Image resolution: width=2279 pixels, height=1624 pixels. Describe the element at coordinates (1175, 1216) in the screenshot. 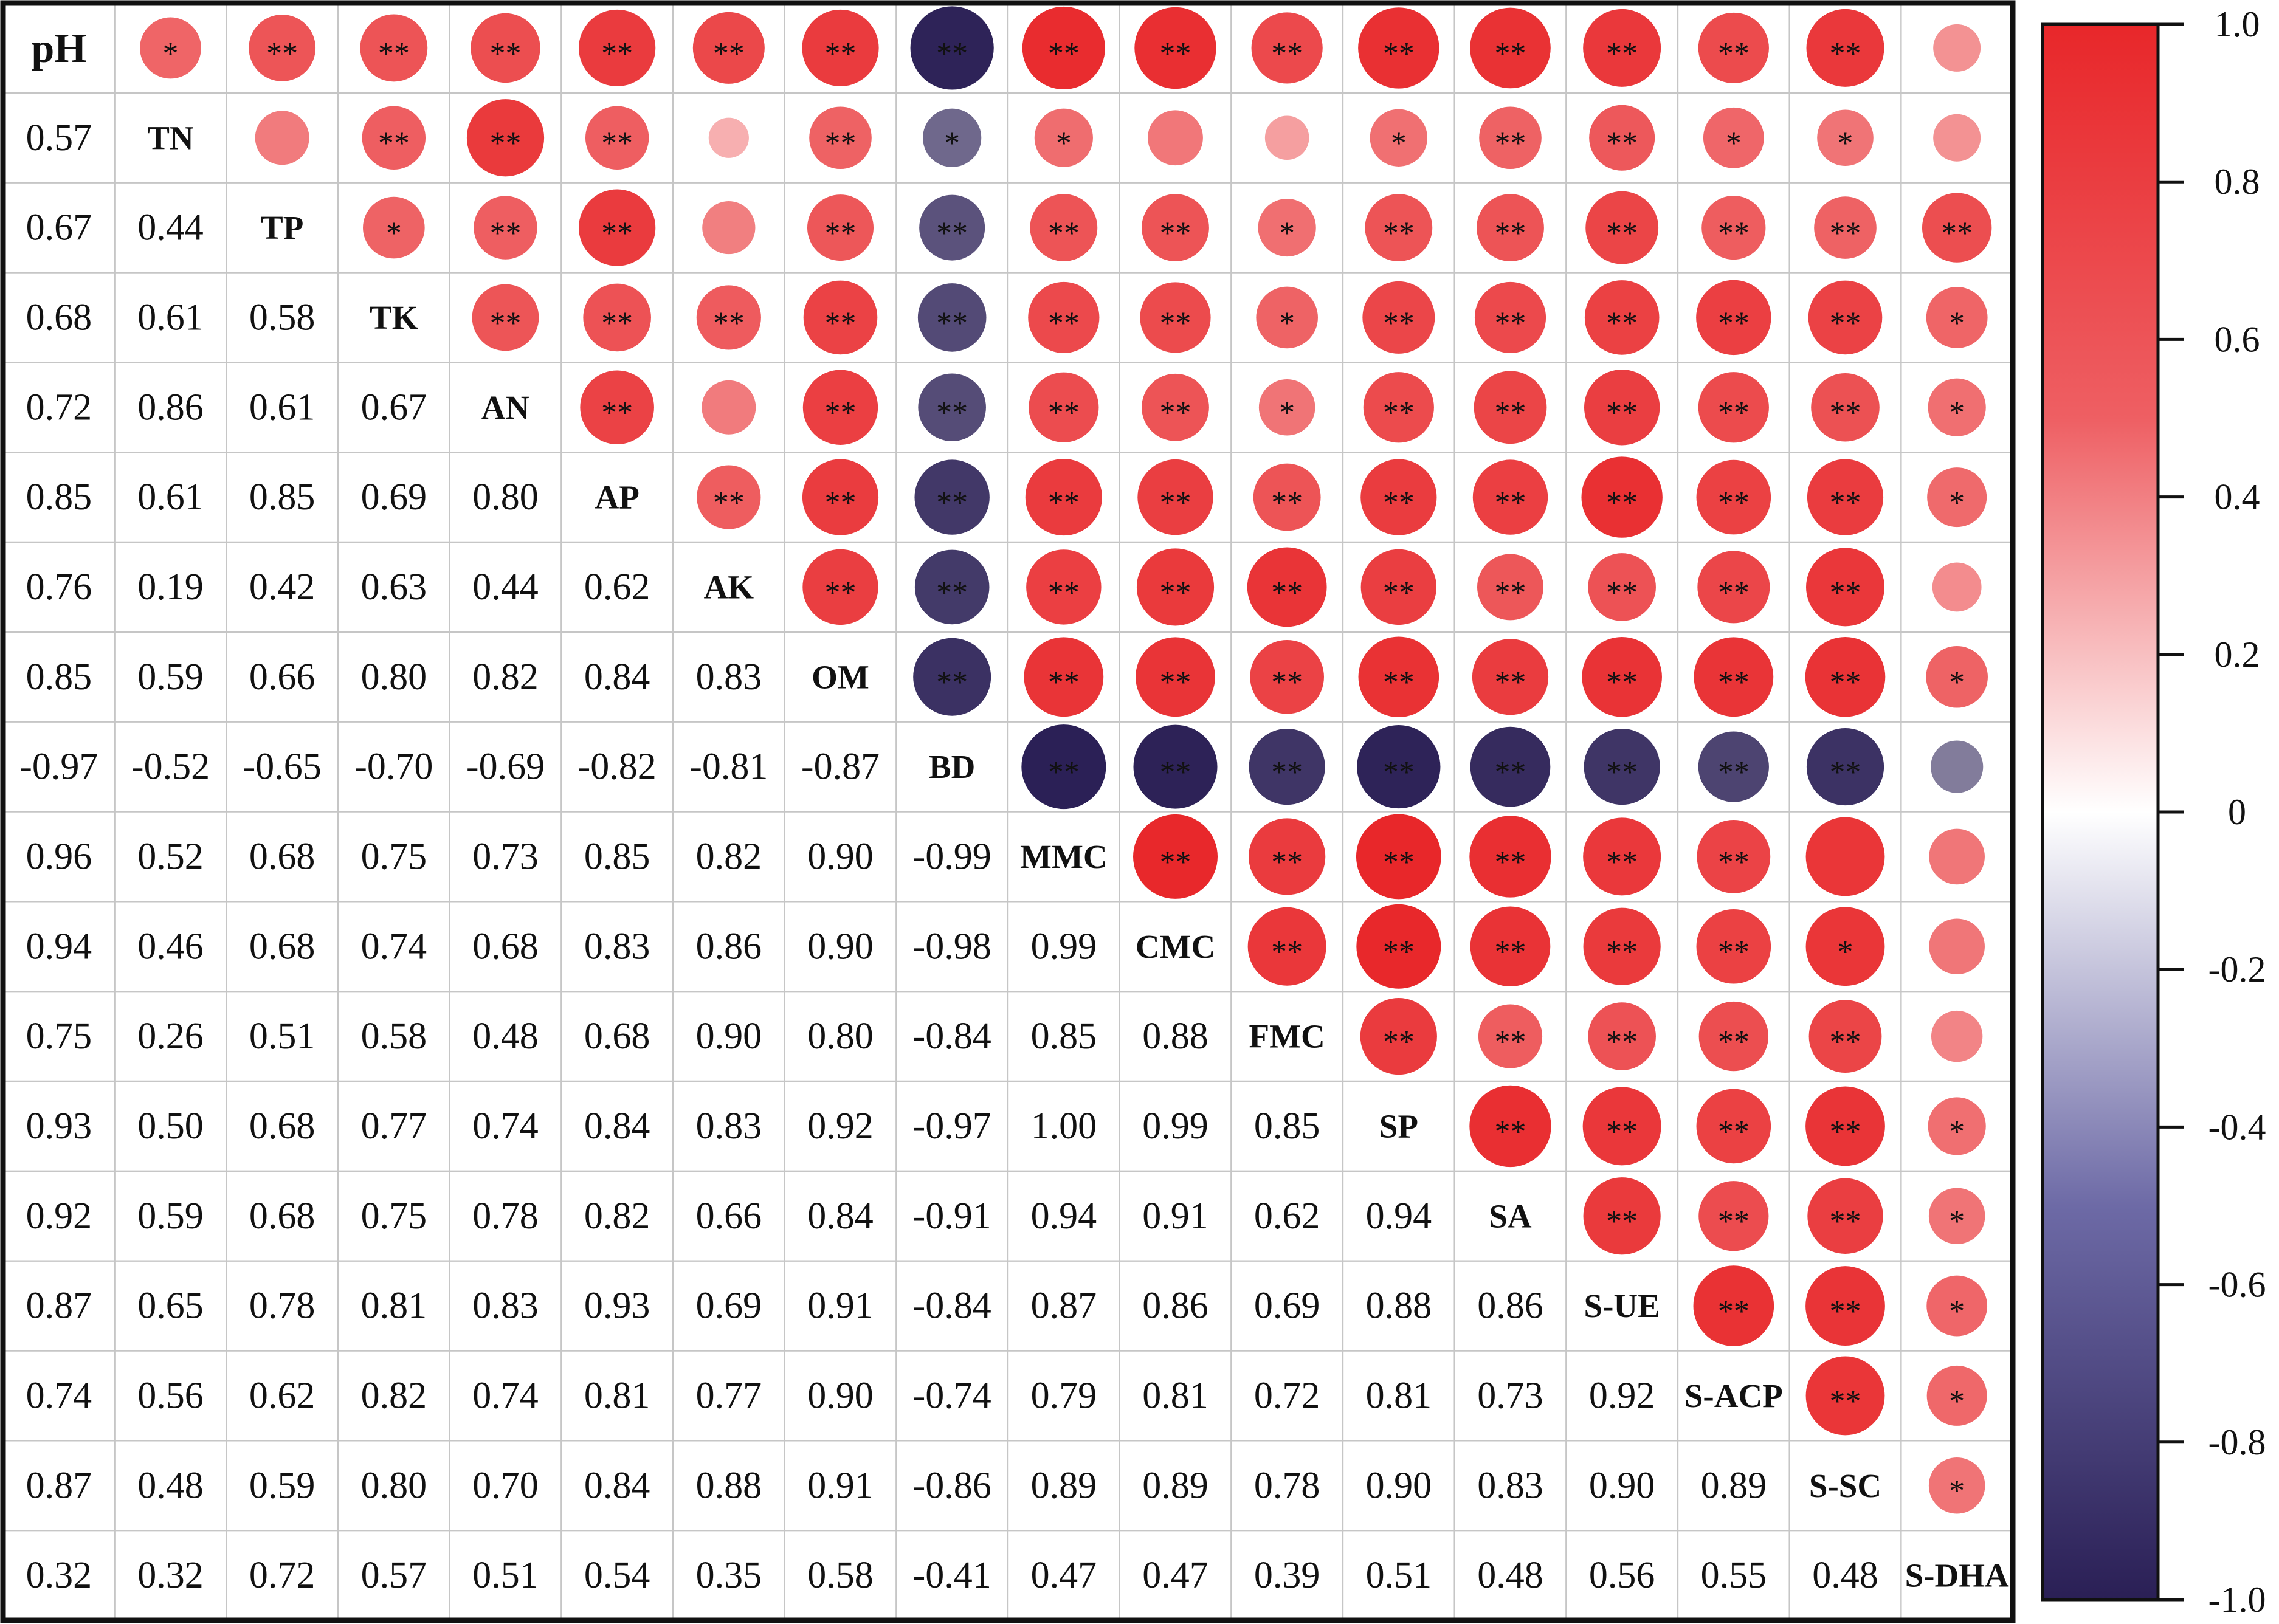

I see `correlation-value: 0.91` at that location.